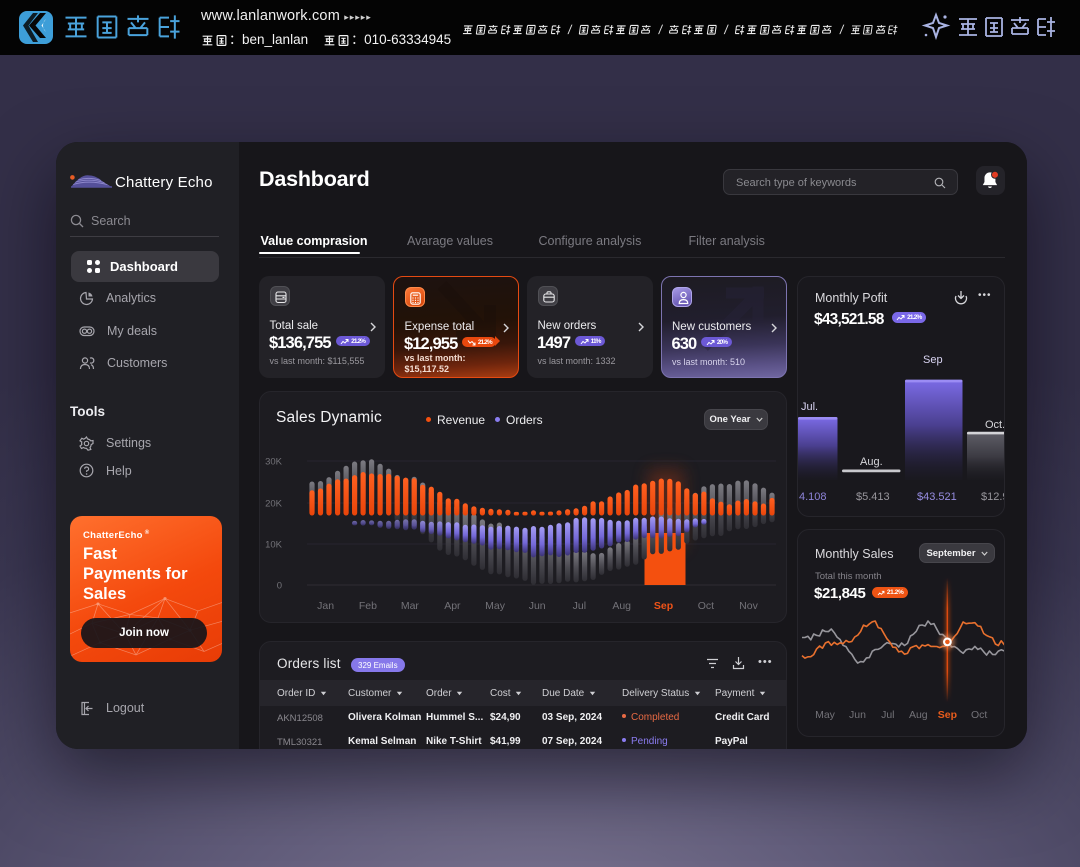  Describe the element at coordinates (813, 497) in the screenshot. I see `svg-text: 4.108` at that location.